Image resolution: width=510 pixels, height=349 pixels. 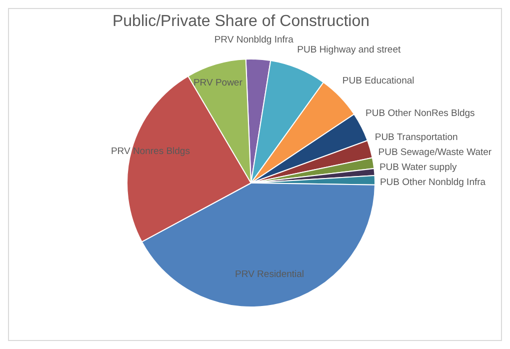 What do you see at coordinates (421, 113) in the screenshot?
I see `slice-label: PUB Other NonRes Bldgs` at bounding box center [421, 113].